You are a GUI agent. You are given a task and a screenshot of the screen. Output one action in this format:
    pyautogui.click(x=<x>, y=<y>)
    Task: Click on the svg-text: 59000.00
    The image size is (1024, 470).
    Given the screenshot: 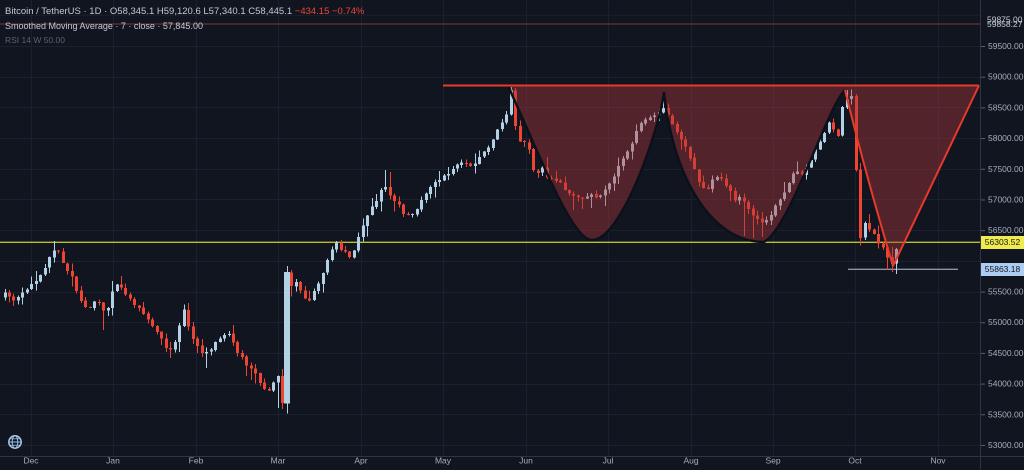 What is the action you would take?
    pyautogui.click(x=1006, y=77)
    